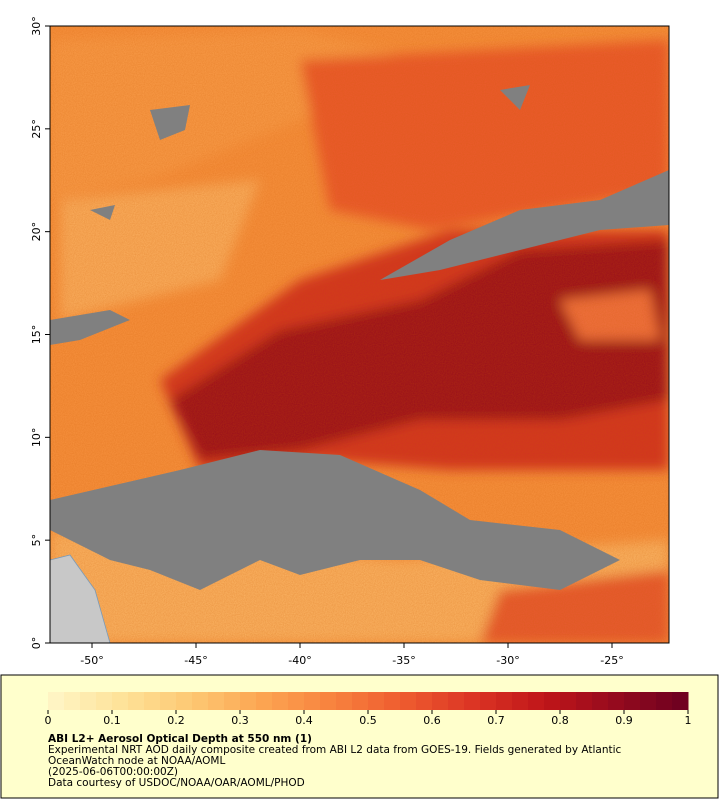 This screenshot has width=720, height=804. Describe the element at coordinates (36, 540) in the screenshot. I see `y-tick-label: 5°` at that location.